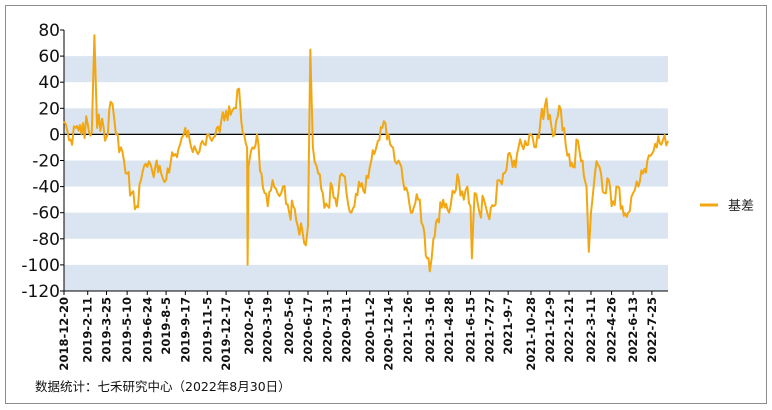 The width and height of the screenshot is (772, 410). I want to click on x-tick-label: 2022-1-21, so click(569, 330).